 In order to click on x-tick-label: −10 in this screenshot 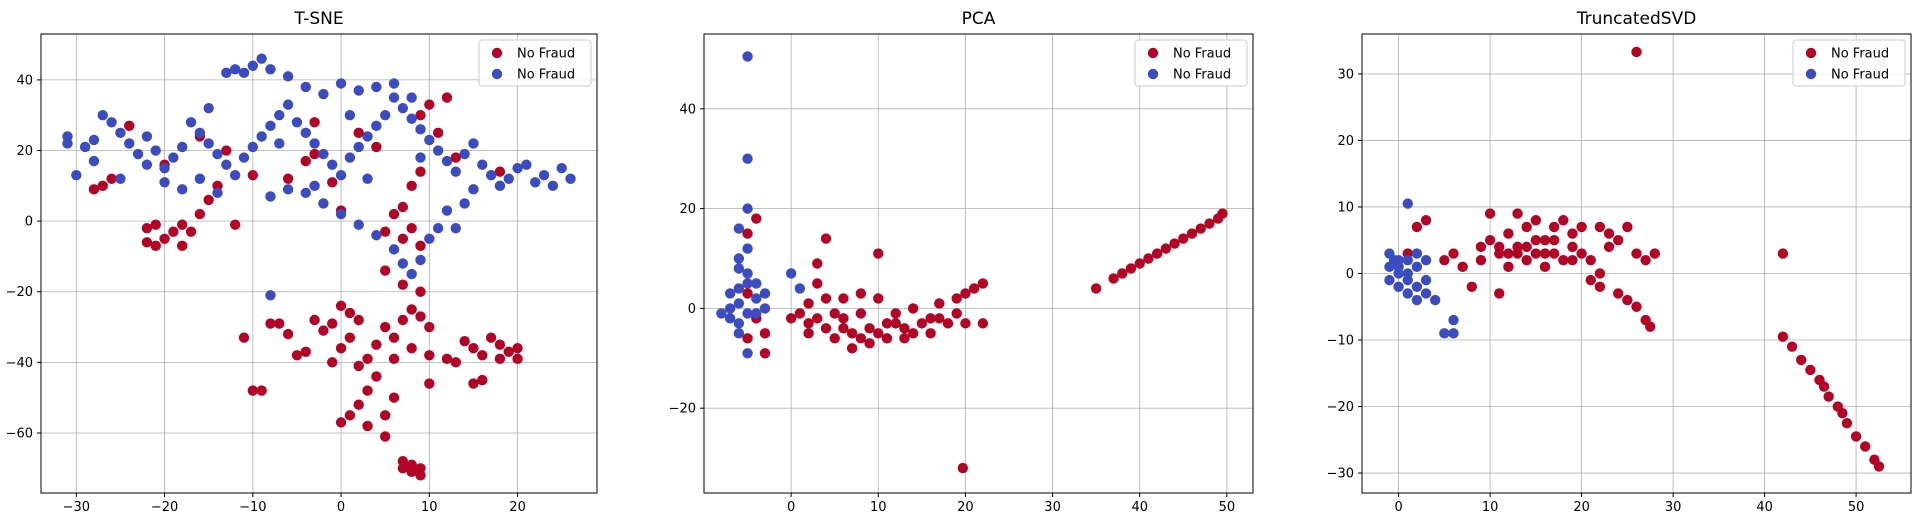, I will do `click(252, 507)`.